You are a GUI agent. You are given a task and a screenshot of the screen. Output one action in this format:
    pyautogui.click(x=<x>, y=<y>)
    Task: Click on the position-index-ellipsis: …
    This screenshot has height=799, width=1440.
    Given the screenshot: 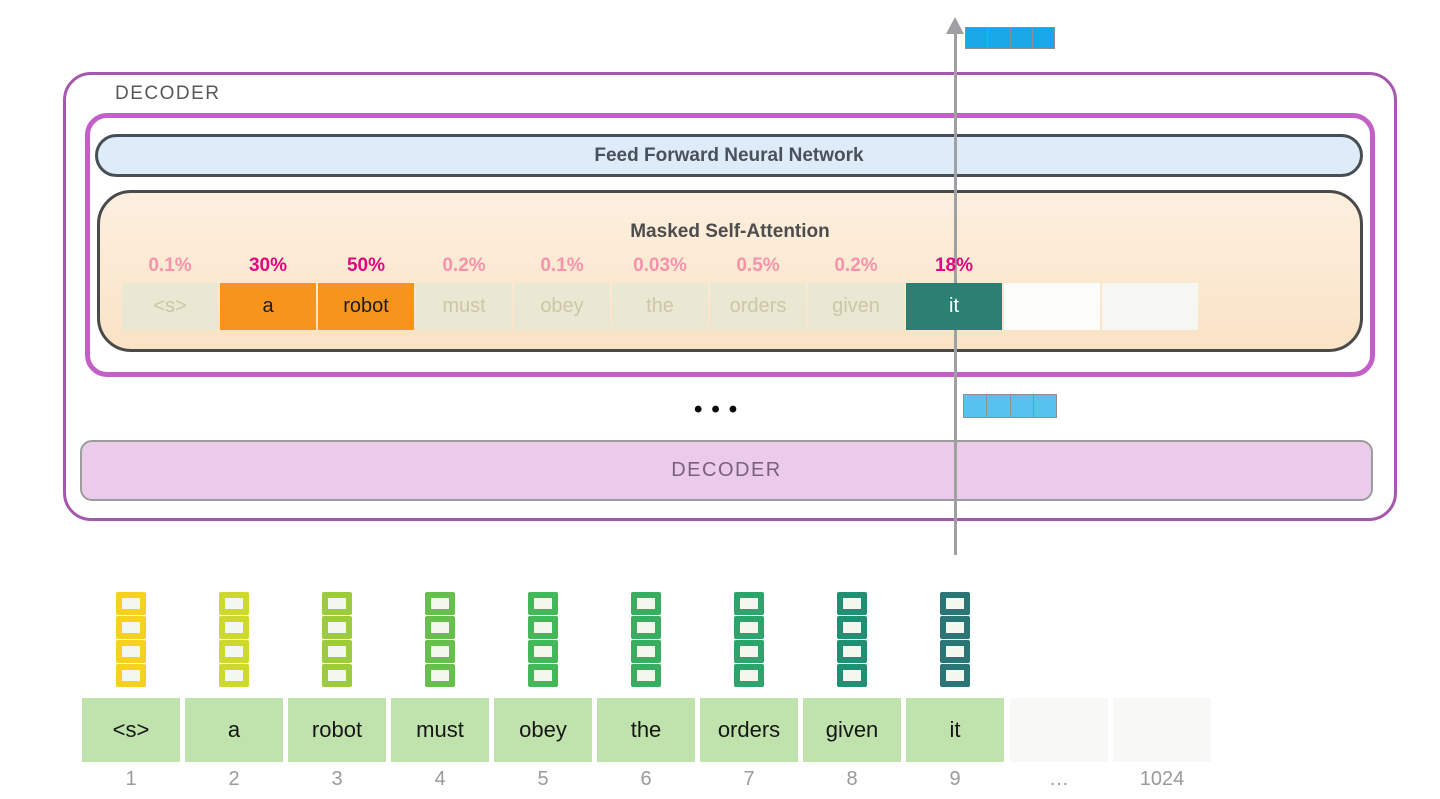 What is the action you would take?
    pyautogui.click(x=1059, y=779)
    